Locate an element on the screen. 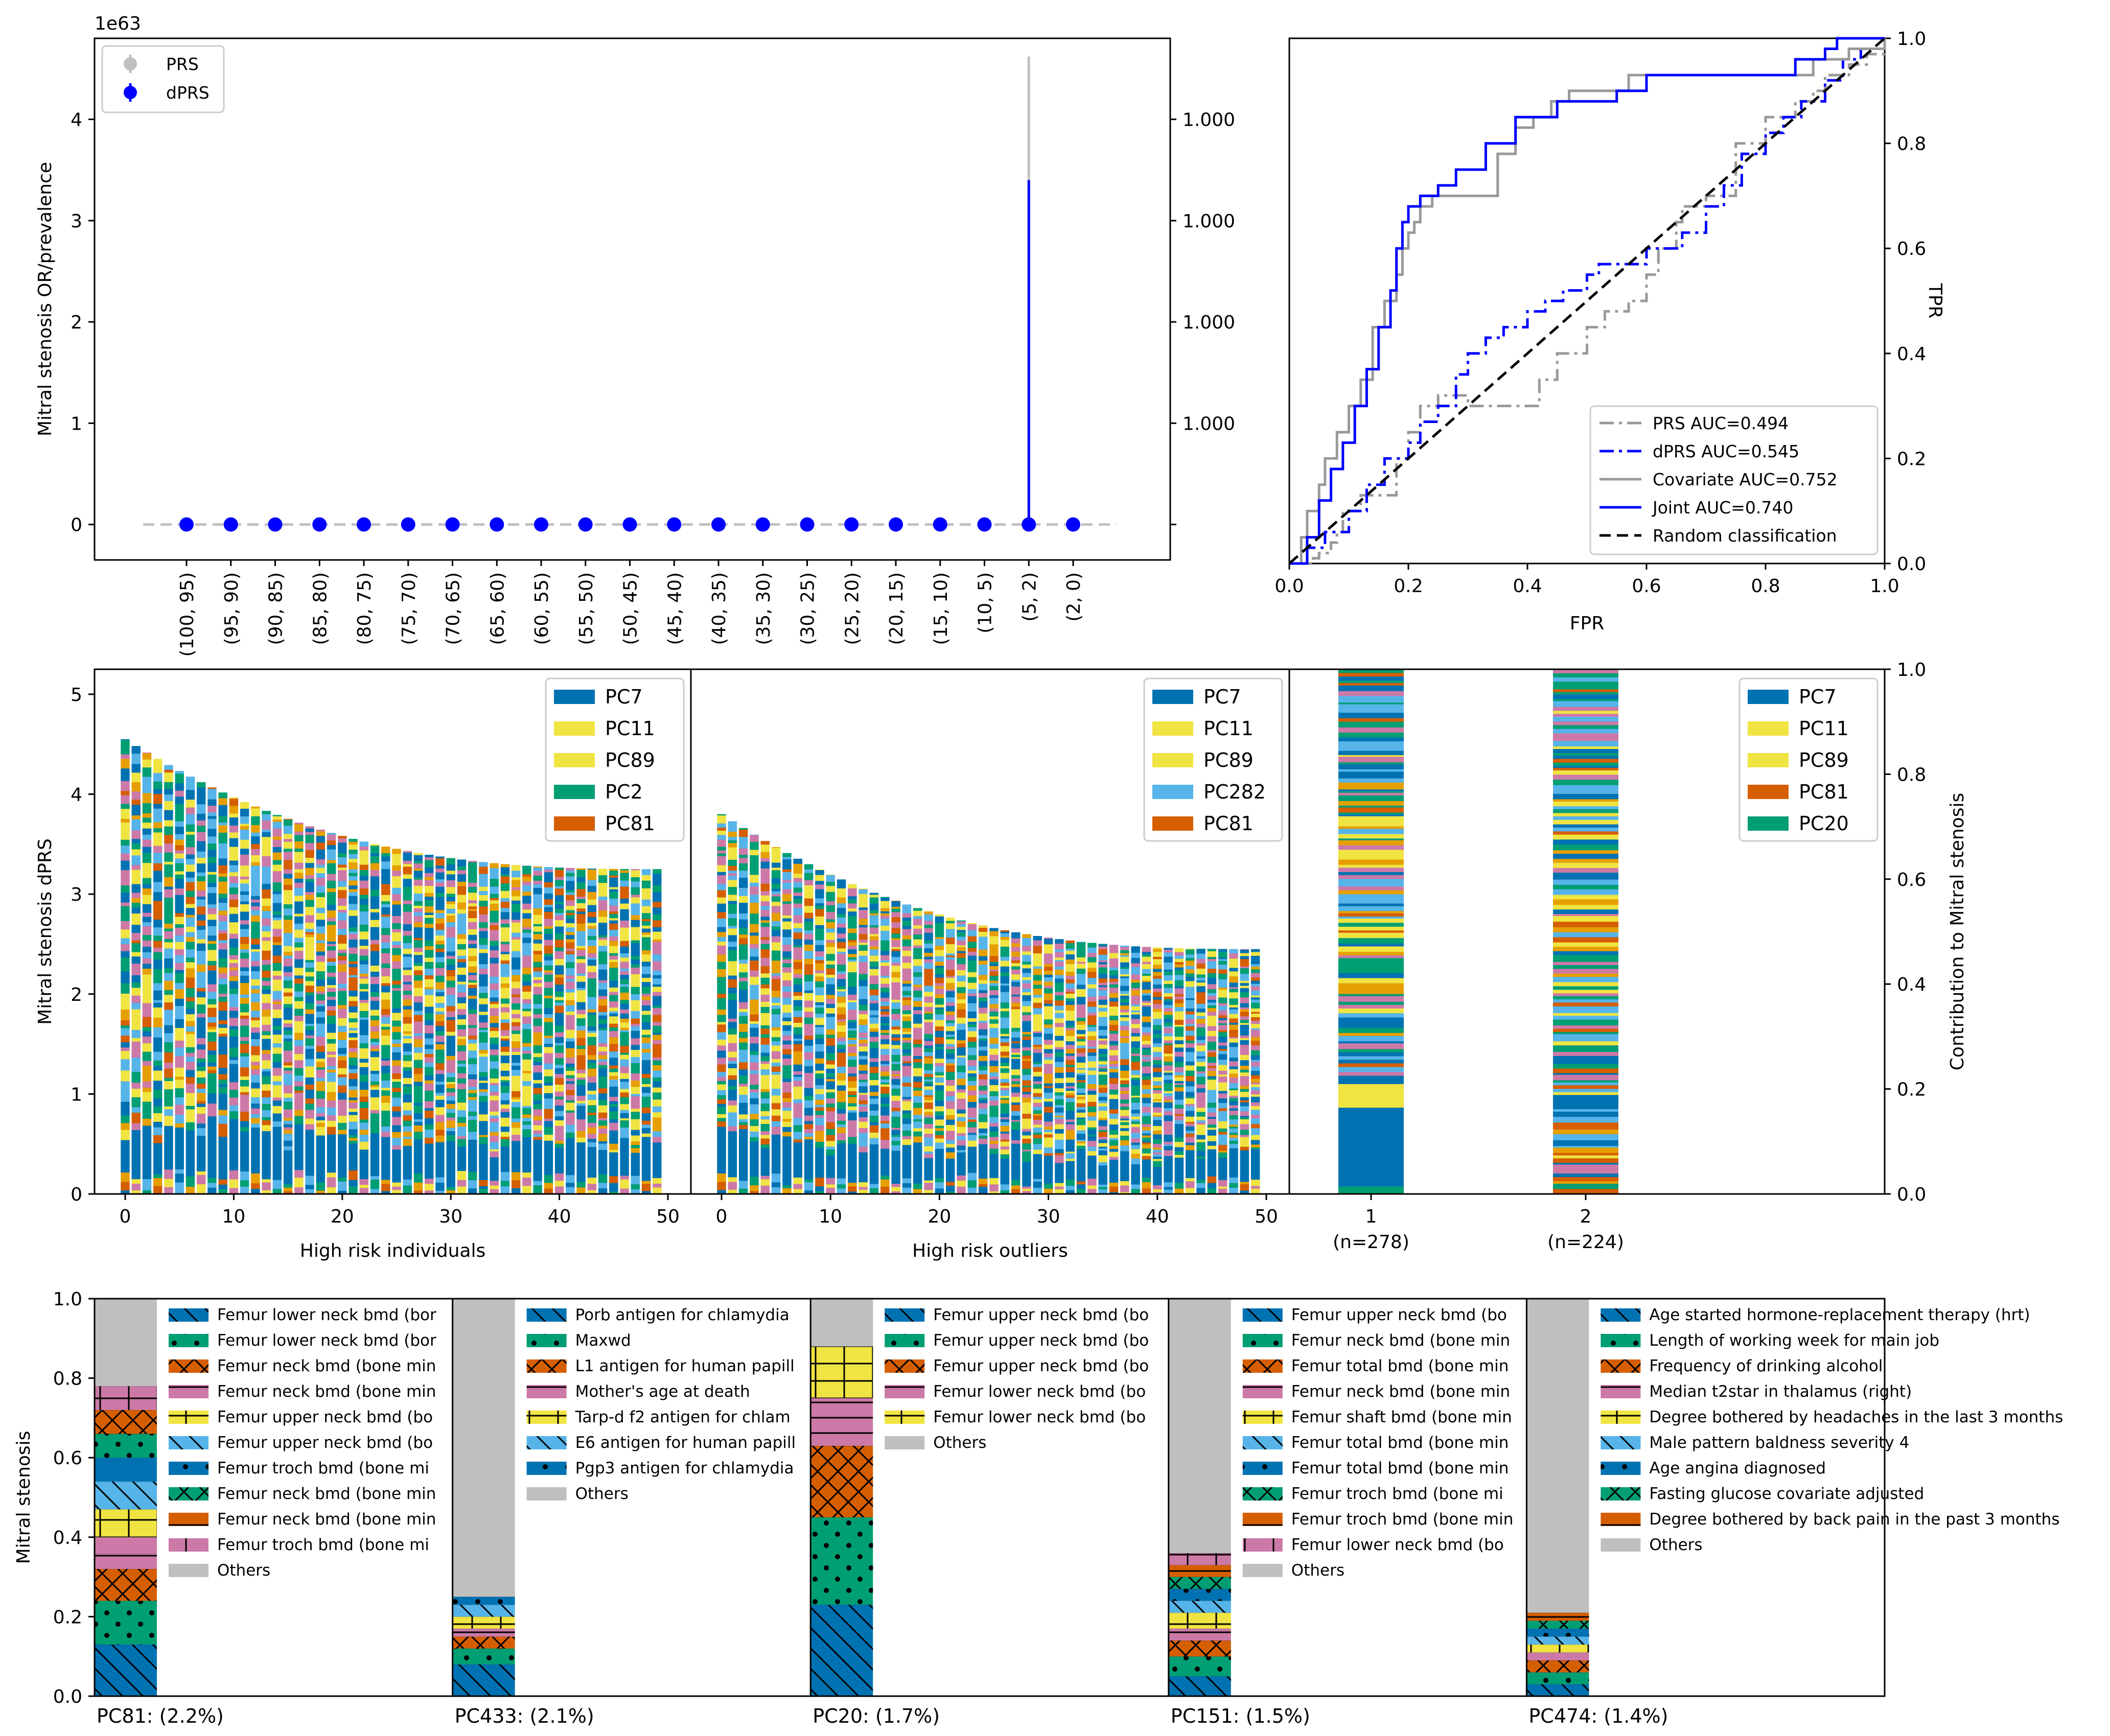 Image resolution: width=2110 pixels, height=1736 pixels. dprs-point is located at coordinates (1029, 524).